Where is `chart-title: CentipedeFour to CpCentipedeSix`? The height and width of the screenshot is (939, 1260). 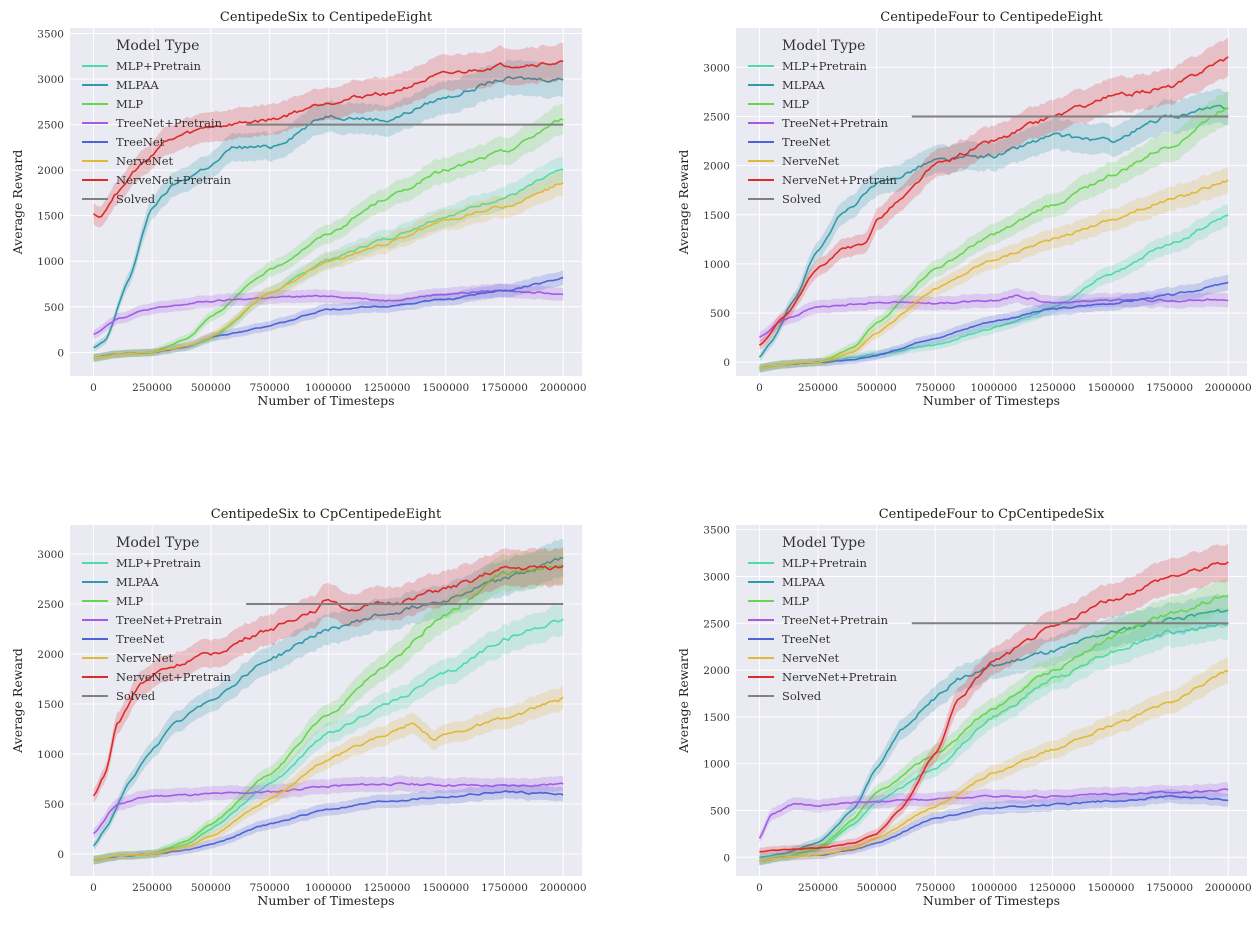 chart-title: CentipedeFour to CpCentipedeSix is located at coordinates (992, 514).